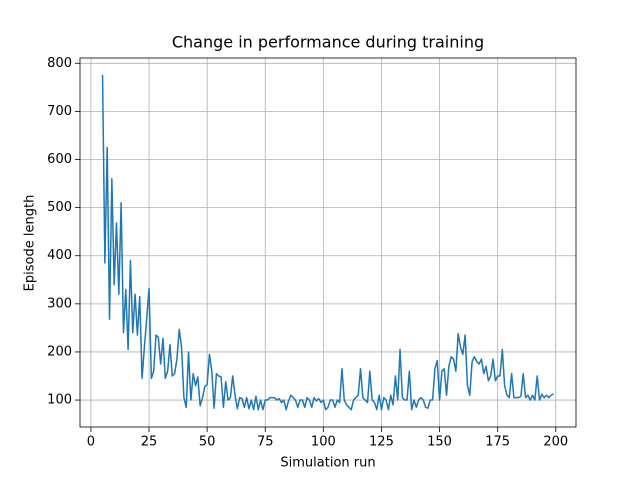 The height and width of the screenshot is (480, 640). What do you see at coordinates (59, 63) in the screenshot?
I see `y-tick-label: 800` at bounding box center [59, 63].